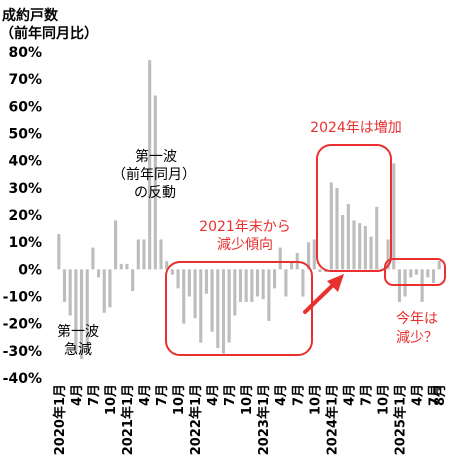 The image size is (450, 467). What do you see at coordinates (417, 319) in the screenshot?
I see `annotation-decrease-2025-line-1: 今年は` at bounding box center [417, 319].